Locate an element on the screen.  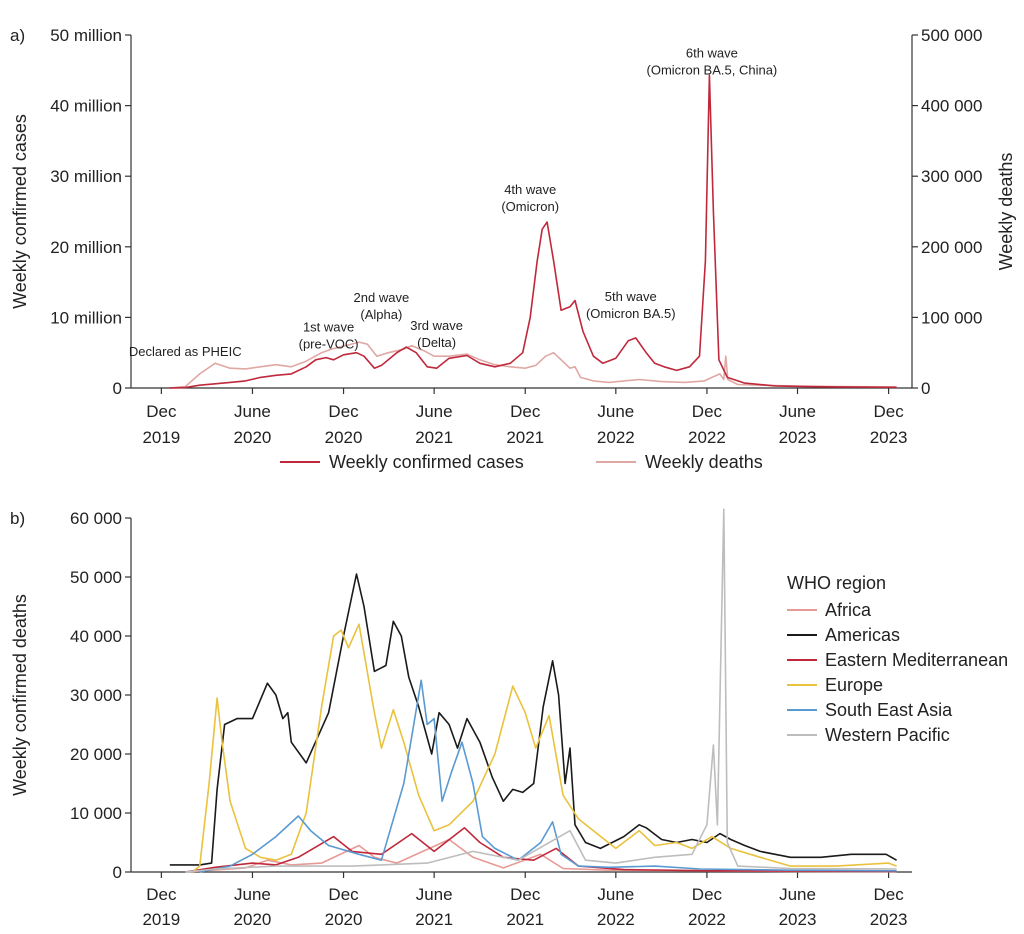
legend-label: Africa is located at coordinates (848, 610).